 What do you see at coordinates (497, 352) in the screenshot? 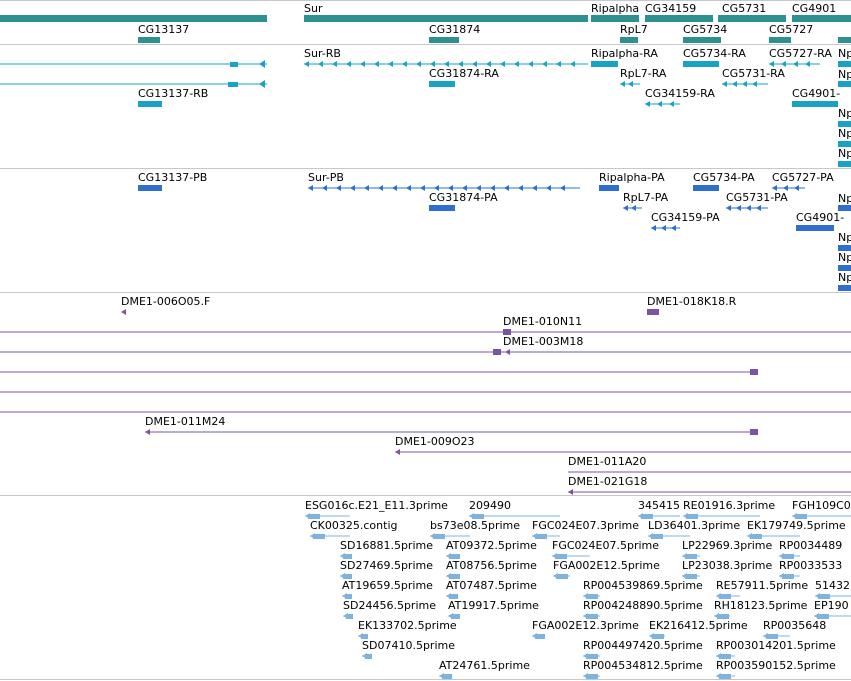
I see `bac-003m18-end` at bounding box center [497, 352].